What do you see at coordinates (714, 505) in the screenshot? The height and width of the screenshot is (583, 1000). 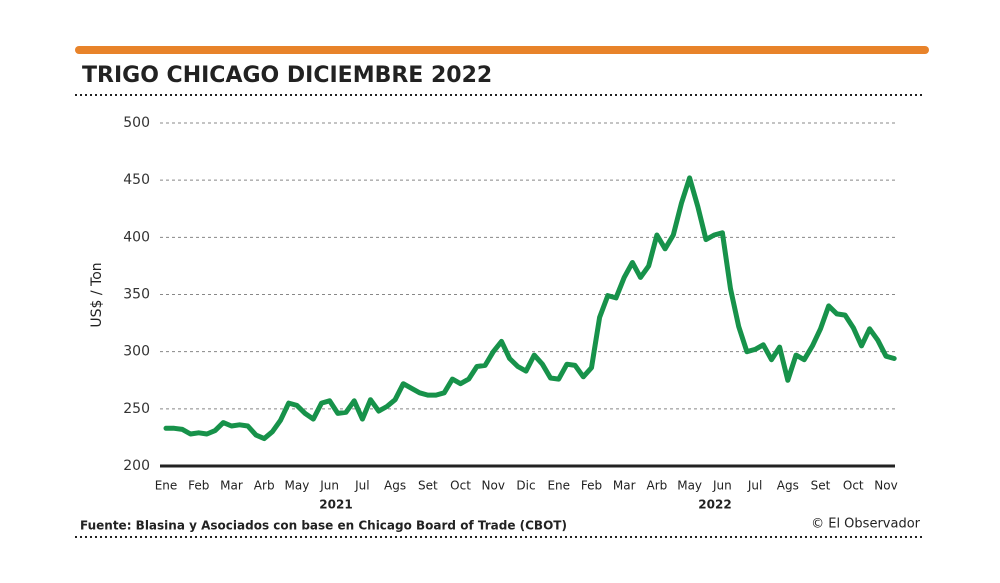 I see `year-label: 2022` at bounding box center [714, 505].